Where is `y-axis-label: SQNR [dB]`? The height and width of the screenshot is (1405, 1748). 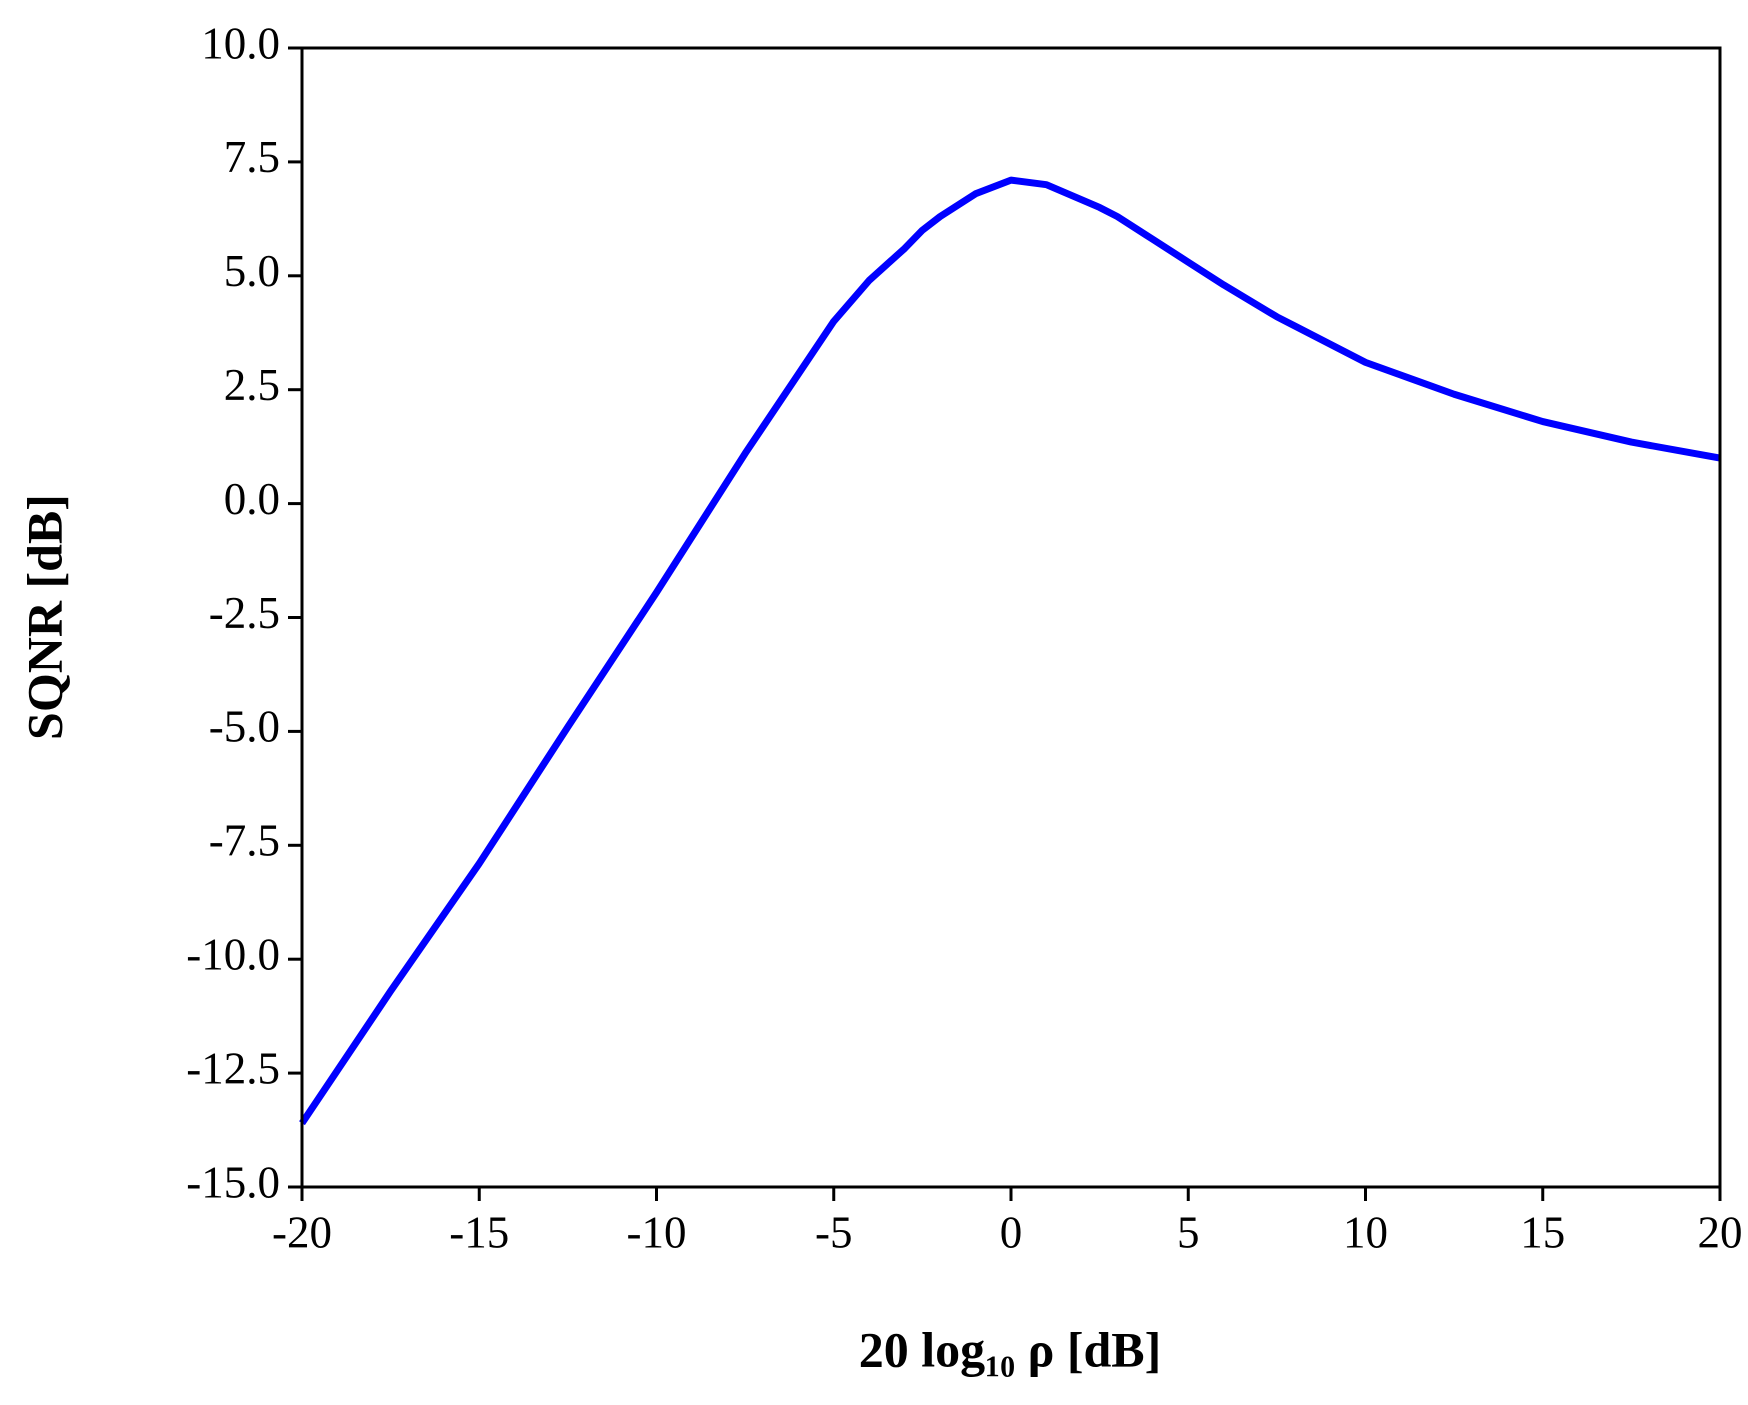
y-axis-label: SQNR [dB] is located at coordinates (44, 617).